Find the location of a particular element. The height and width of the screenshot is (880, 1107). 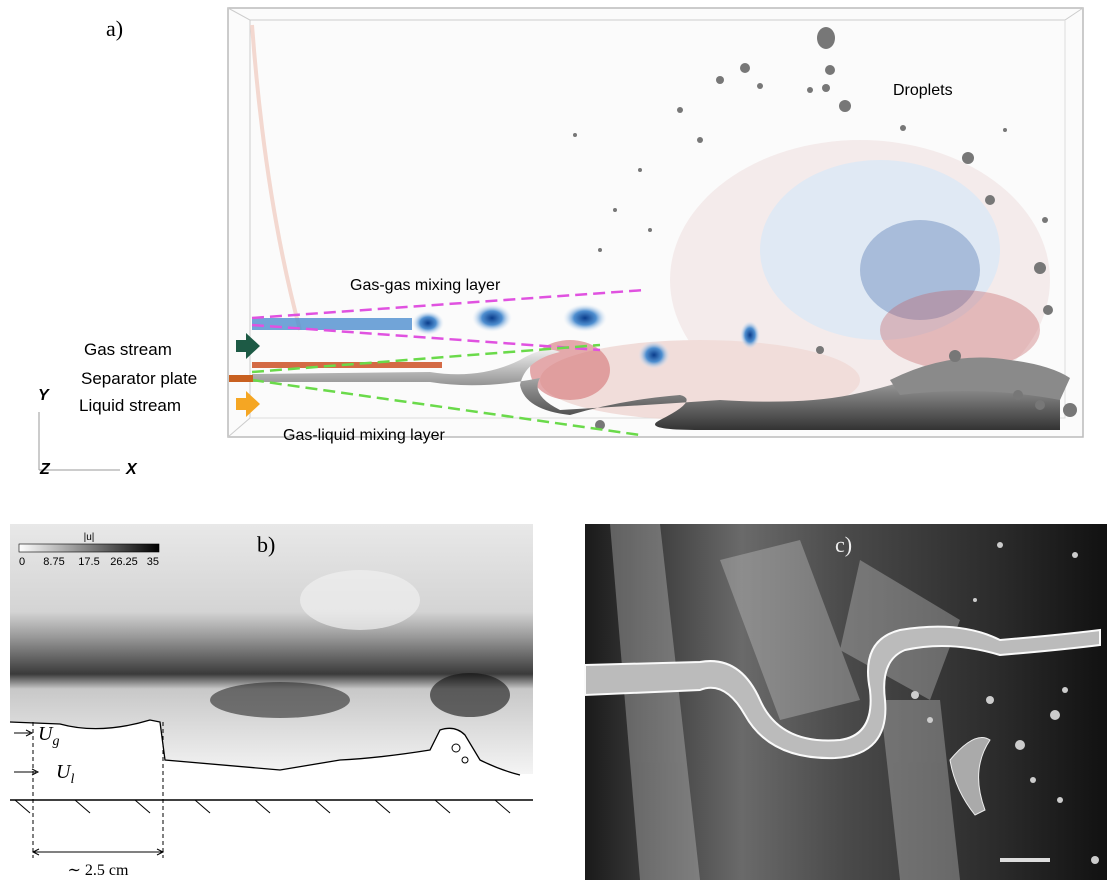

panel-label: b) is located at coordinates (266, 544).